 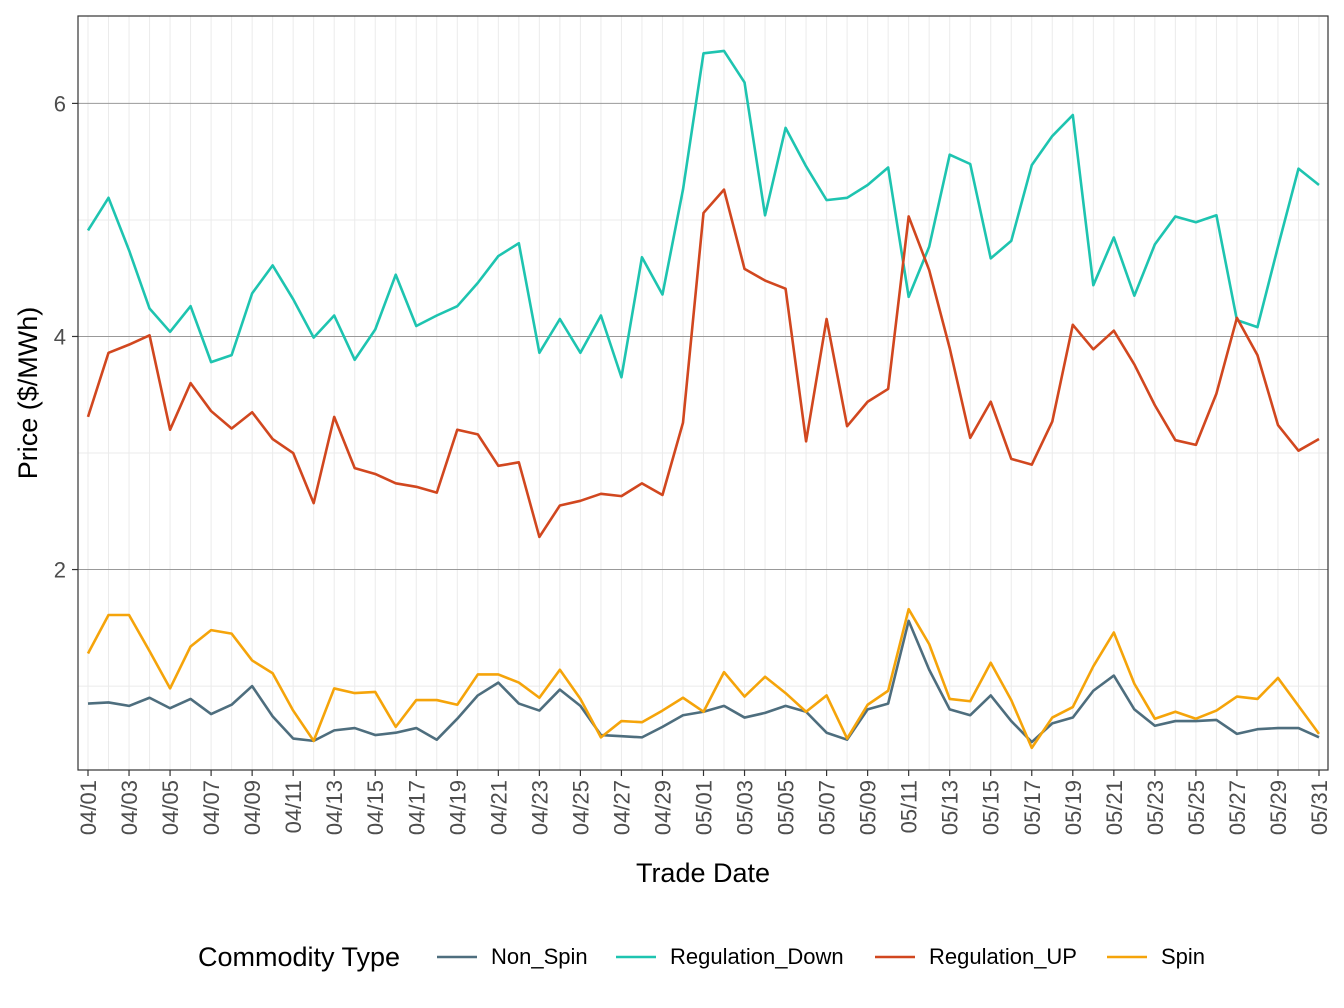 I want to click on x-tick-label: 04/01, so click(x=88, y=807).